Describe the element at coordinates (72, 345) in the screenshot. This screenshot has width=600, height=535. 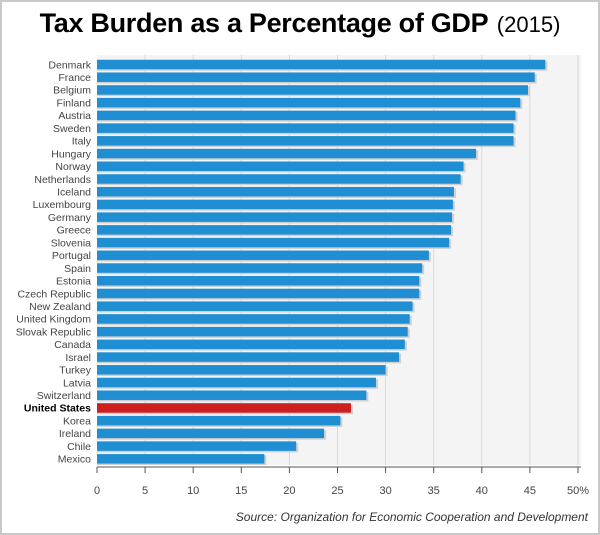
I see `category-label: Canada` at that location.